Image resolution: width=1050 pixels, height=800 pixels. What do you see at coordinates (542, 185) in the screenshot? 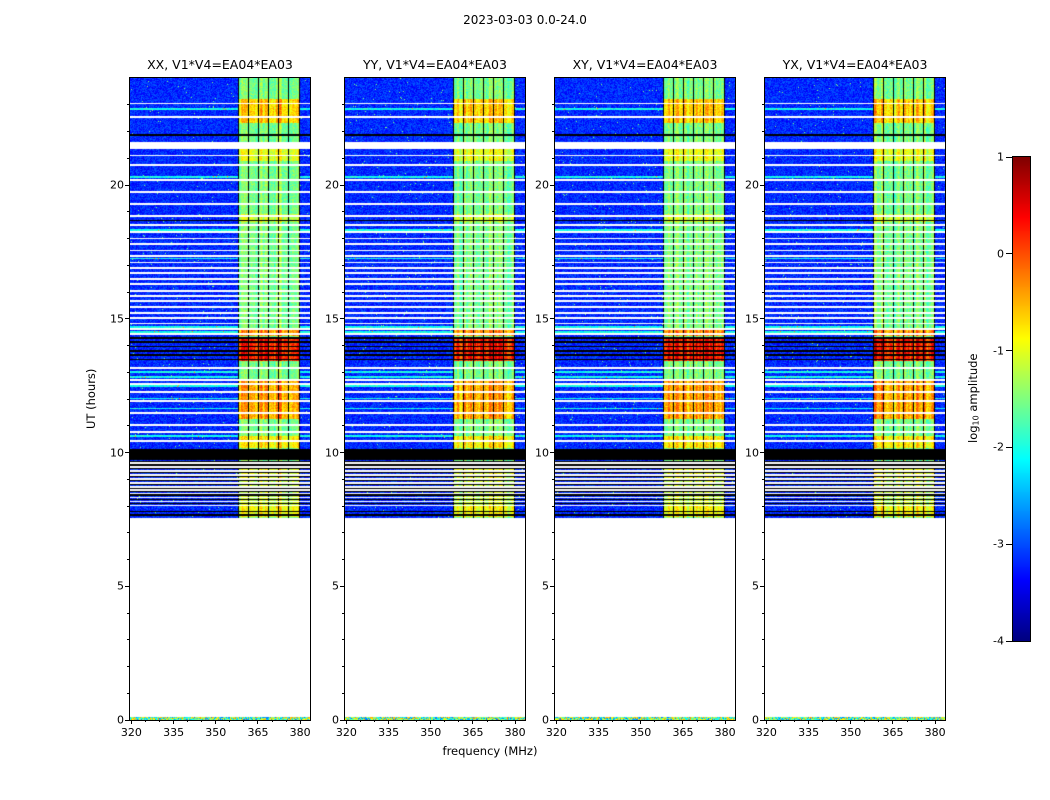
I see `y-tick-label: 20` at bounding box center [542, 185].